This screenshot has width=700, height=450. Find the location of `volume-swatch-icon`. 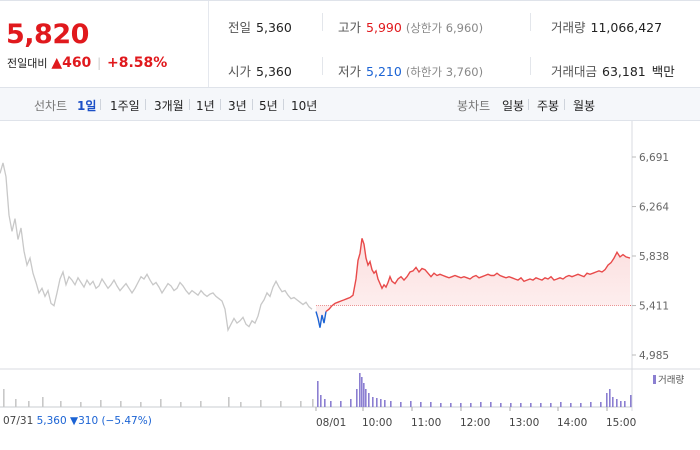

volume-swatch-icon is located at coordinates (654, 379).